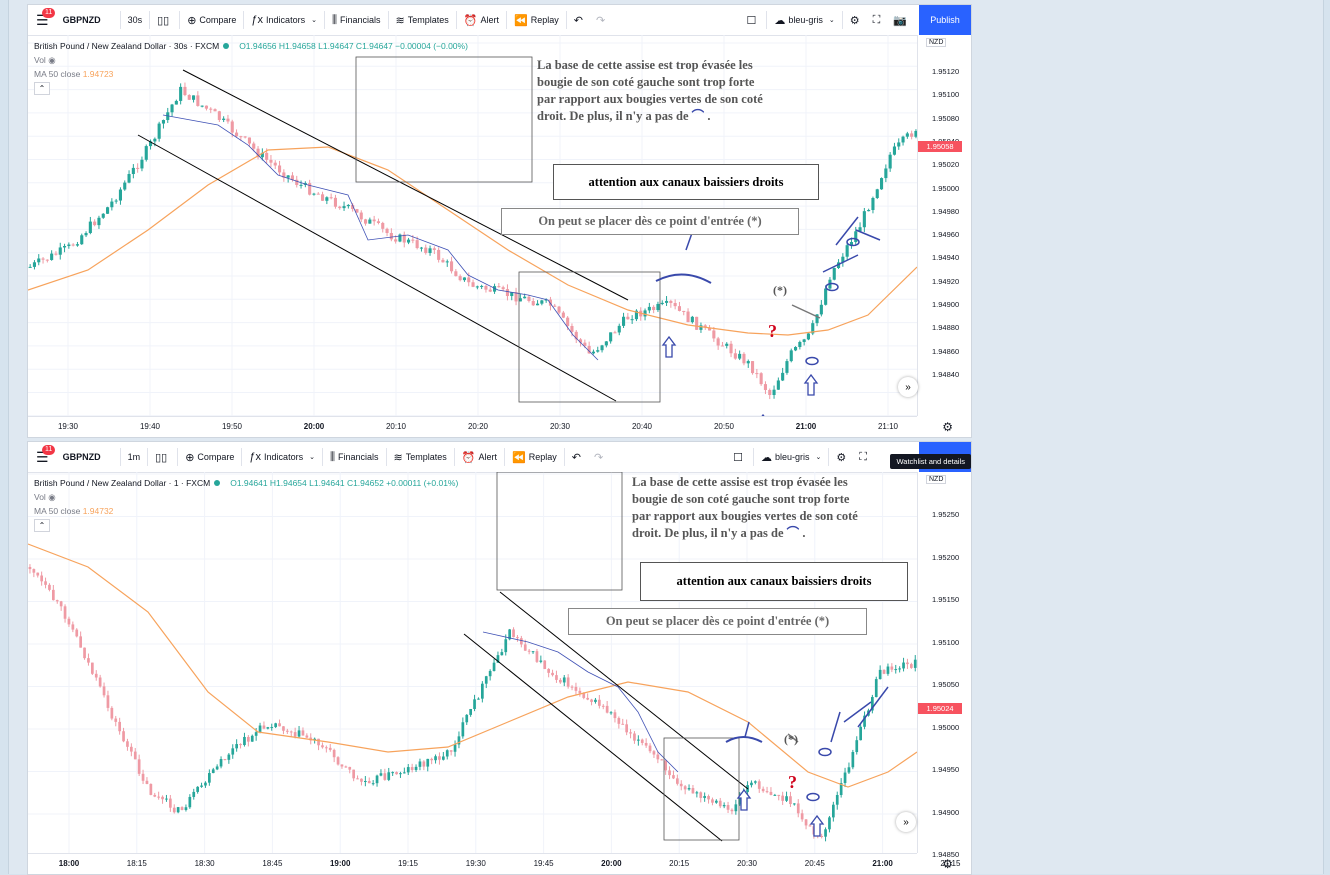  What do you see at coordinates (150, 426) in the screenshot?
I see `time-tick: 19:40` at bounding box center [150, 426].